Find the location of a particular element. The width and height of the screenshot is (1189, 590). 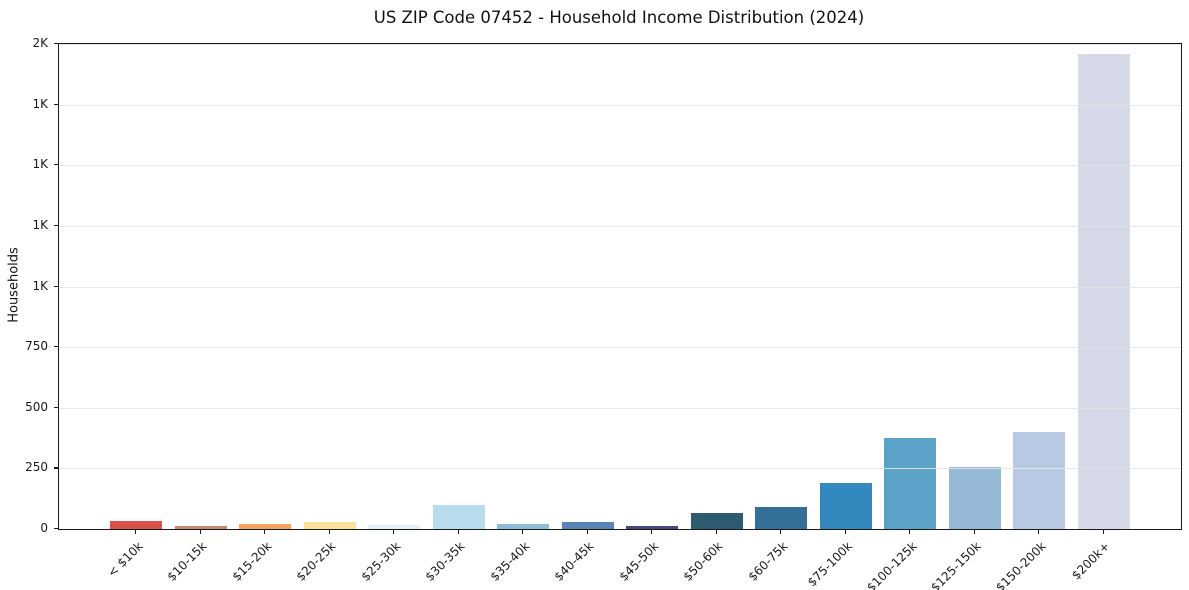

y-tick-label: 750 is located at coordinates (36, 346).